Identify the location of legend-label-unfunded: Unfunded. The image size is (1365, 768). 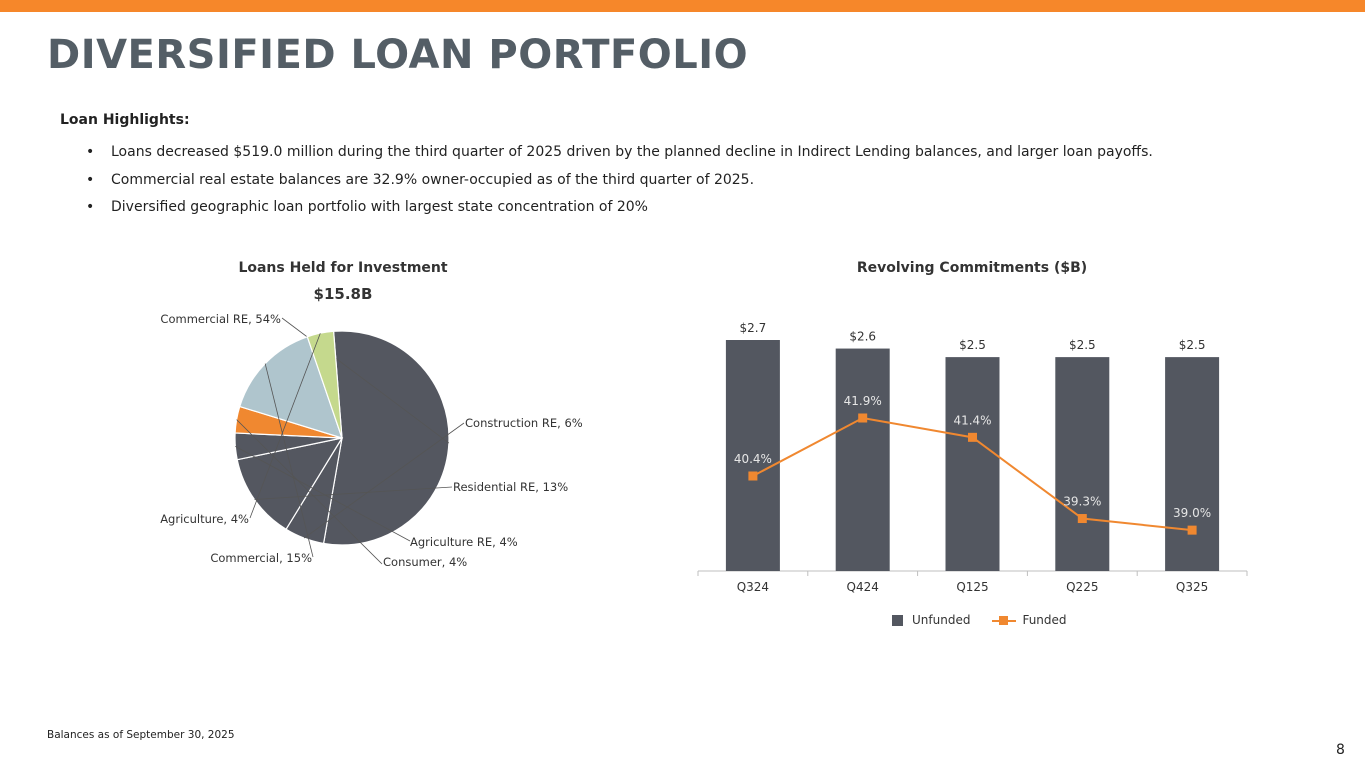
(941, 620).